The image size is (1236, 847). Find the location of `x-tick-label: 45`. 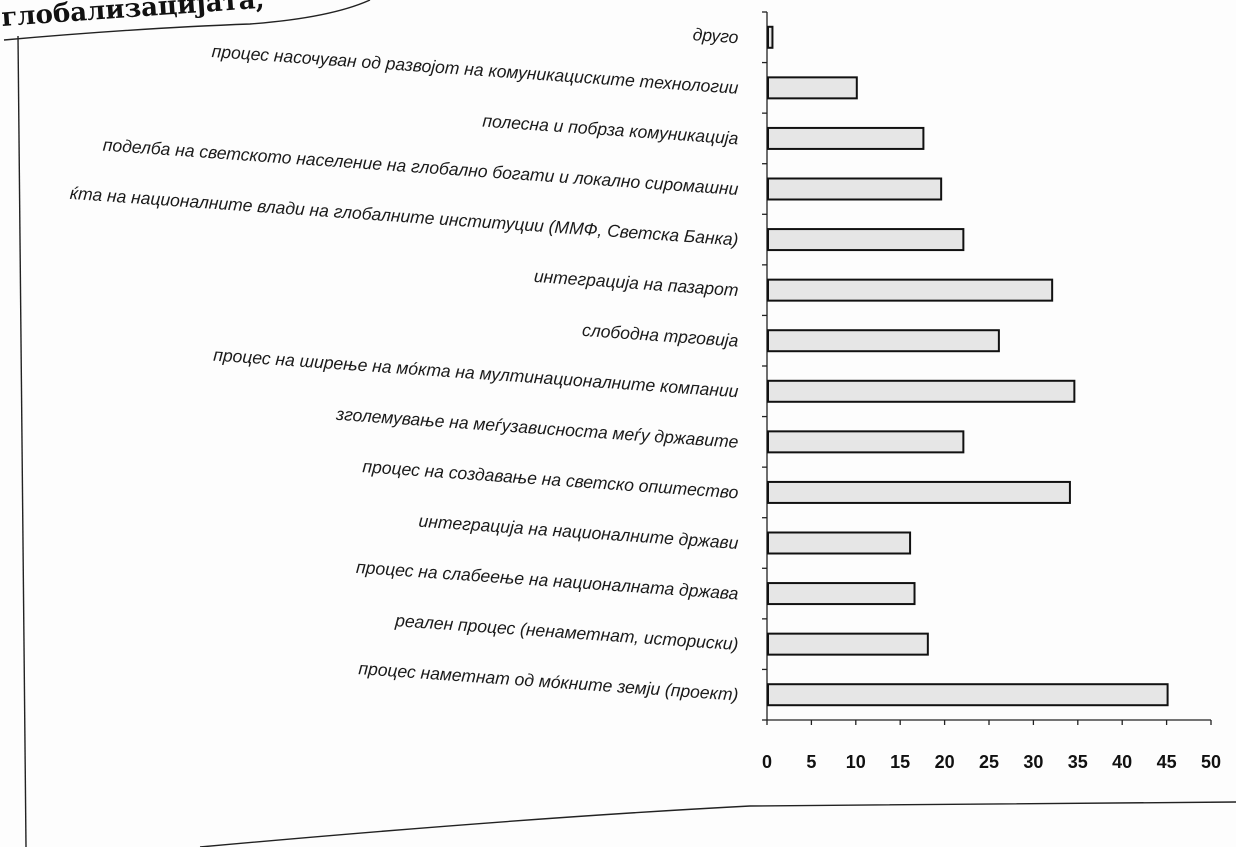

x-tick-label: 45 is located at coordinates (1167, 762).